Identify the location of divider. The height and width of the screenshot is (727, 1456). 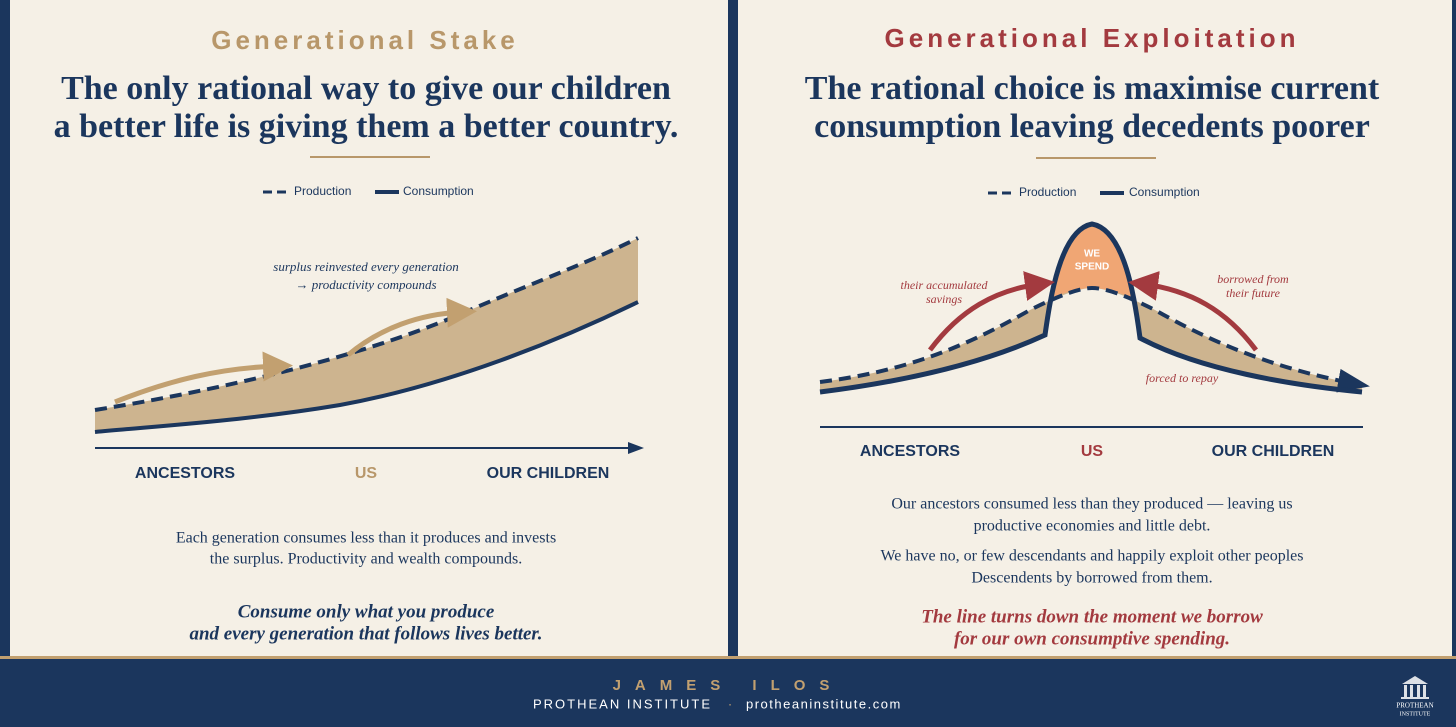
(733, 329).